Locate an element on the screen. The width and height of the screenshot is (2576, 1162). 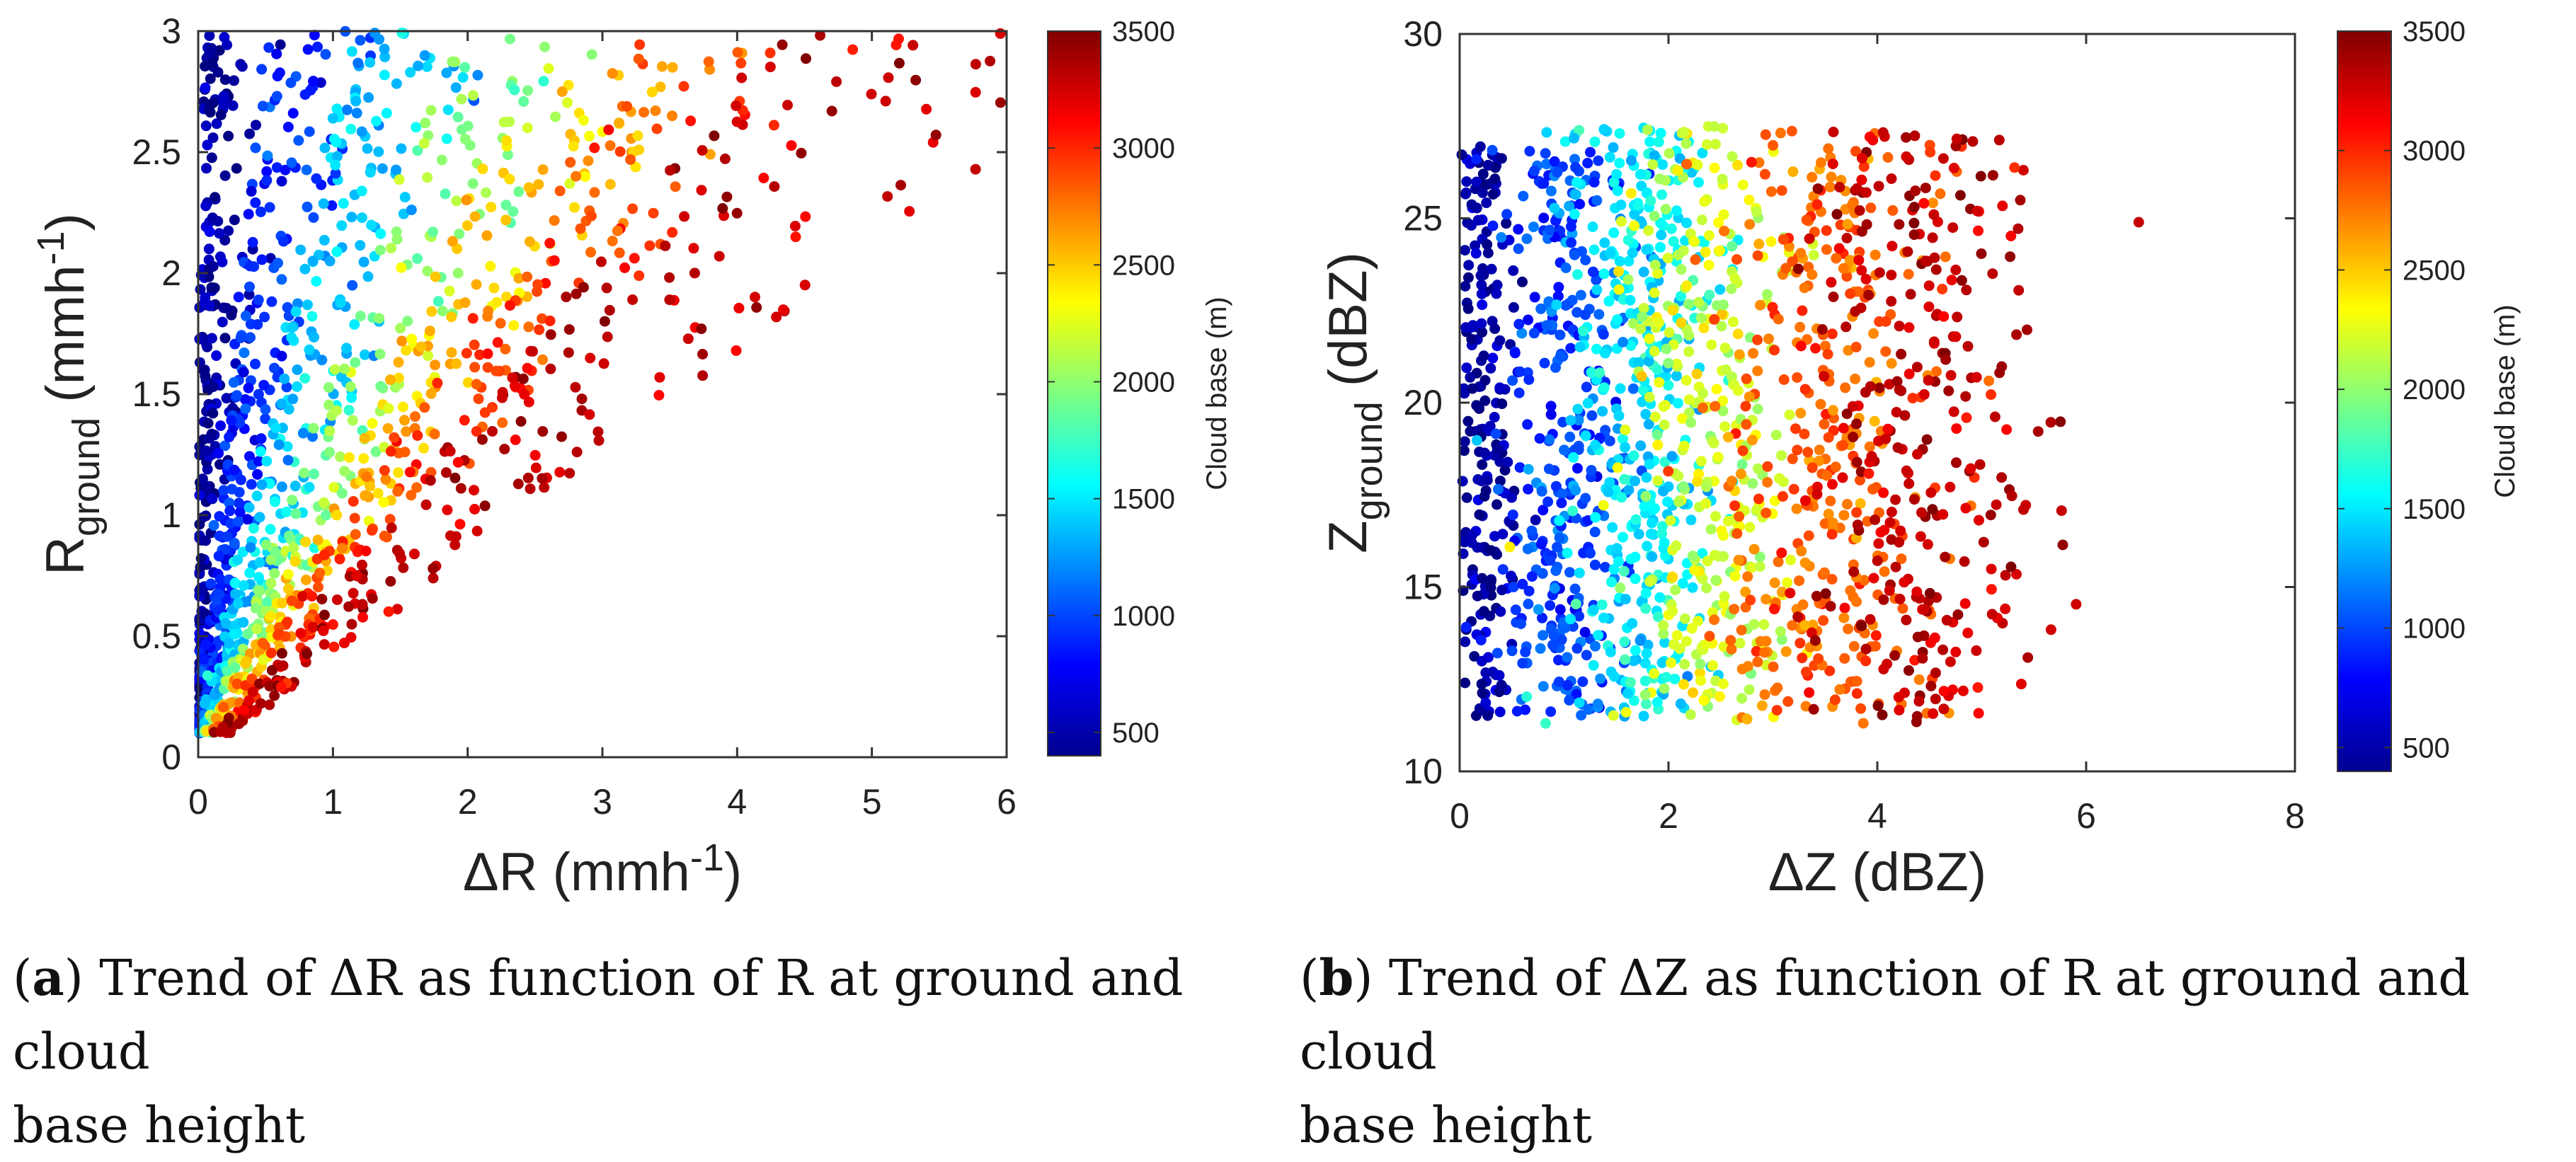
colorbar-tick-label: 2500 is located at coordinates (1143, 265).